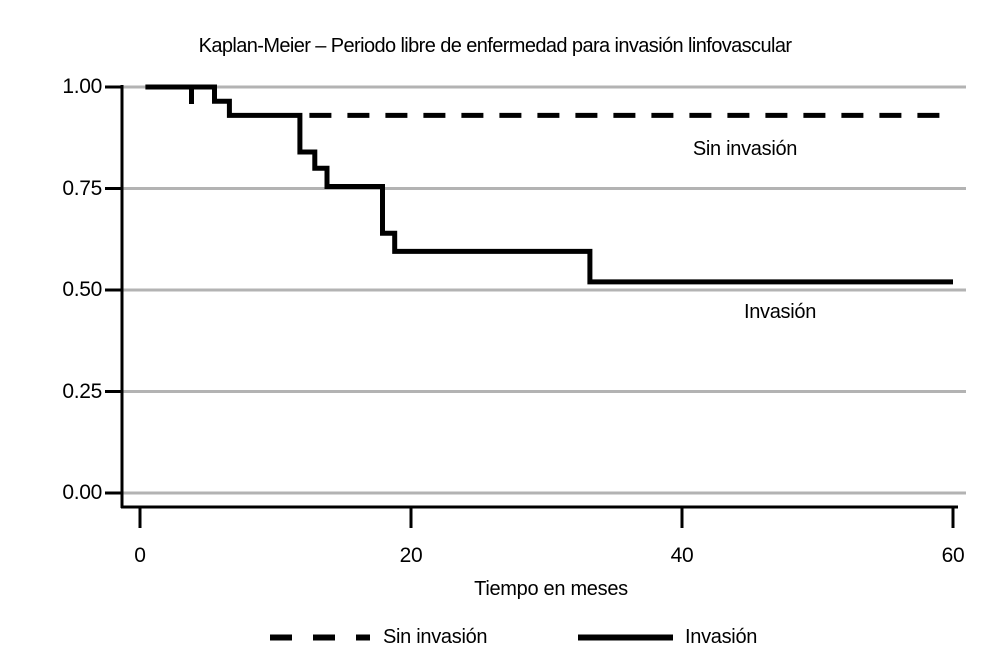 The width and height of the screenshot is (990, 664). I want to click on y-tick-label: 0.75, so click(82, 188).